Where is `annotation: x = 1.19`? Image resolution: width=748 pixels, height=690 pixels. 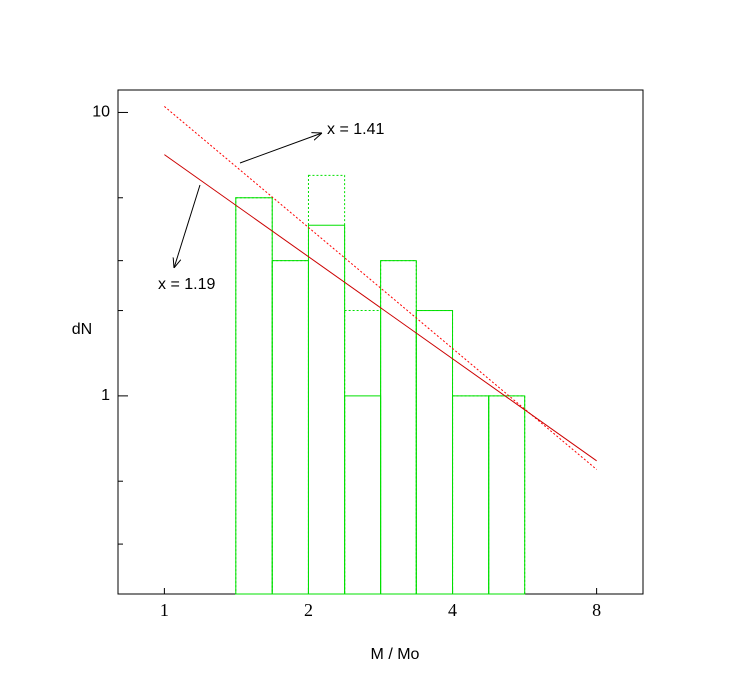
annotation: x = 1.19 is located at coordinates (186, 284).